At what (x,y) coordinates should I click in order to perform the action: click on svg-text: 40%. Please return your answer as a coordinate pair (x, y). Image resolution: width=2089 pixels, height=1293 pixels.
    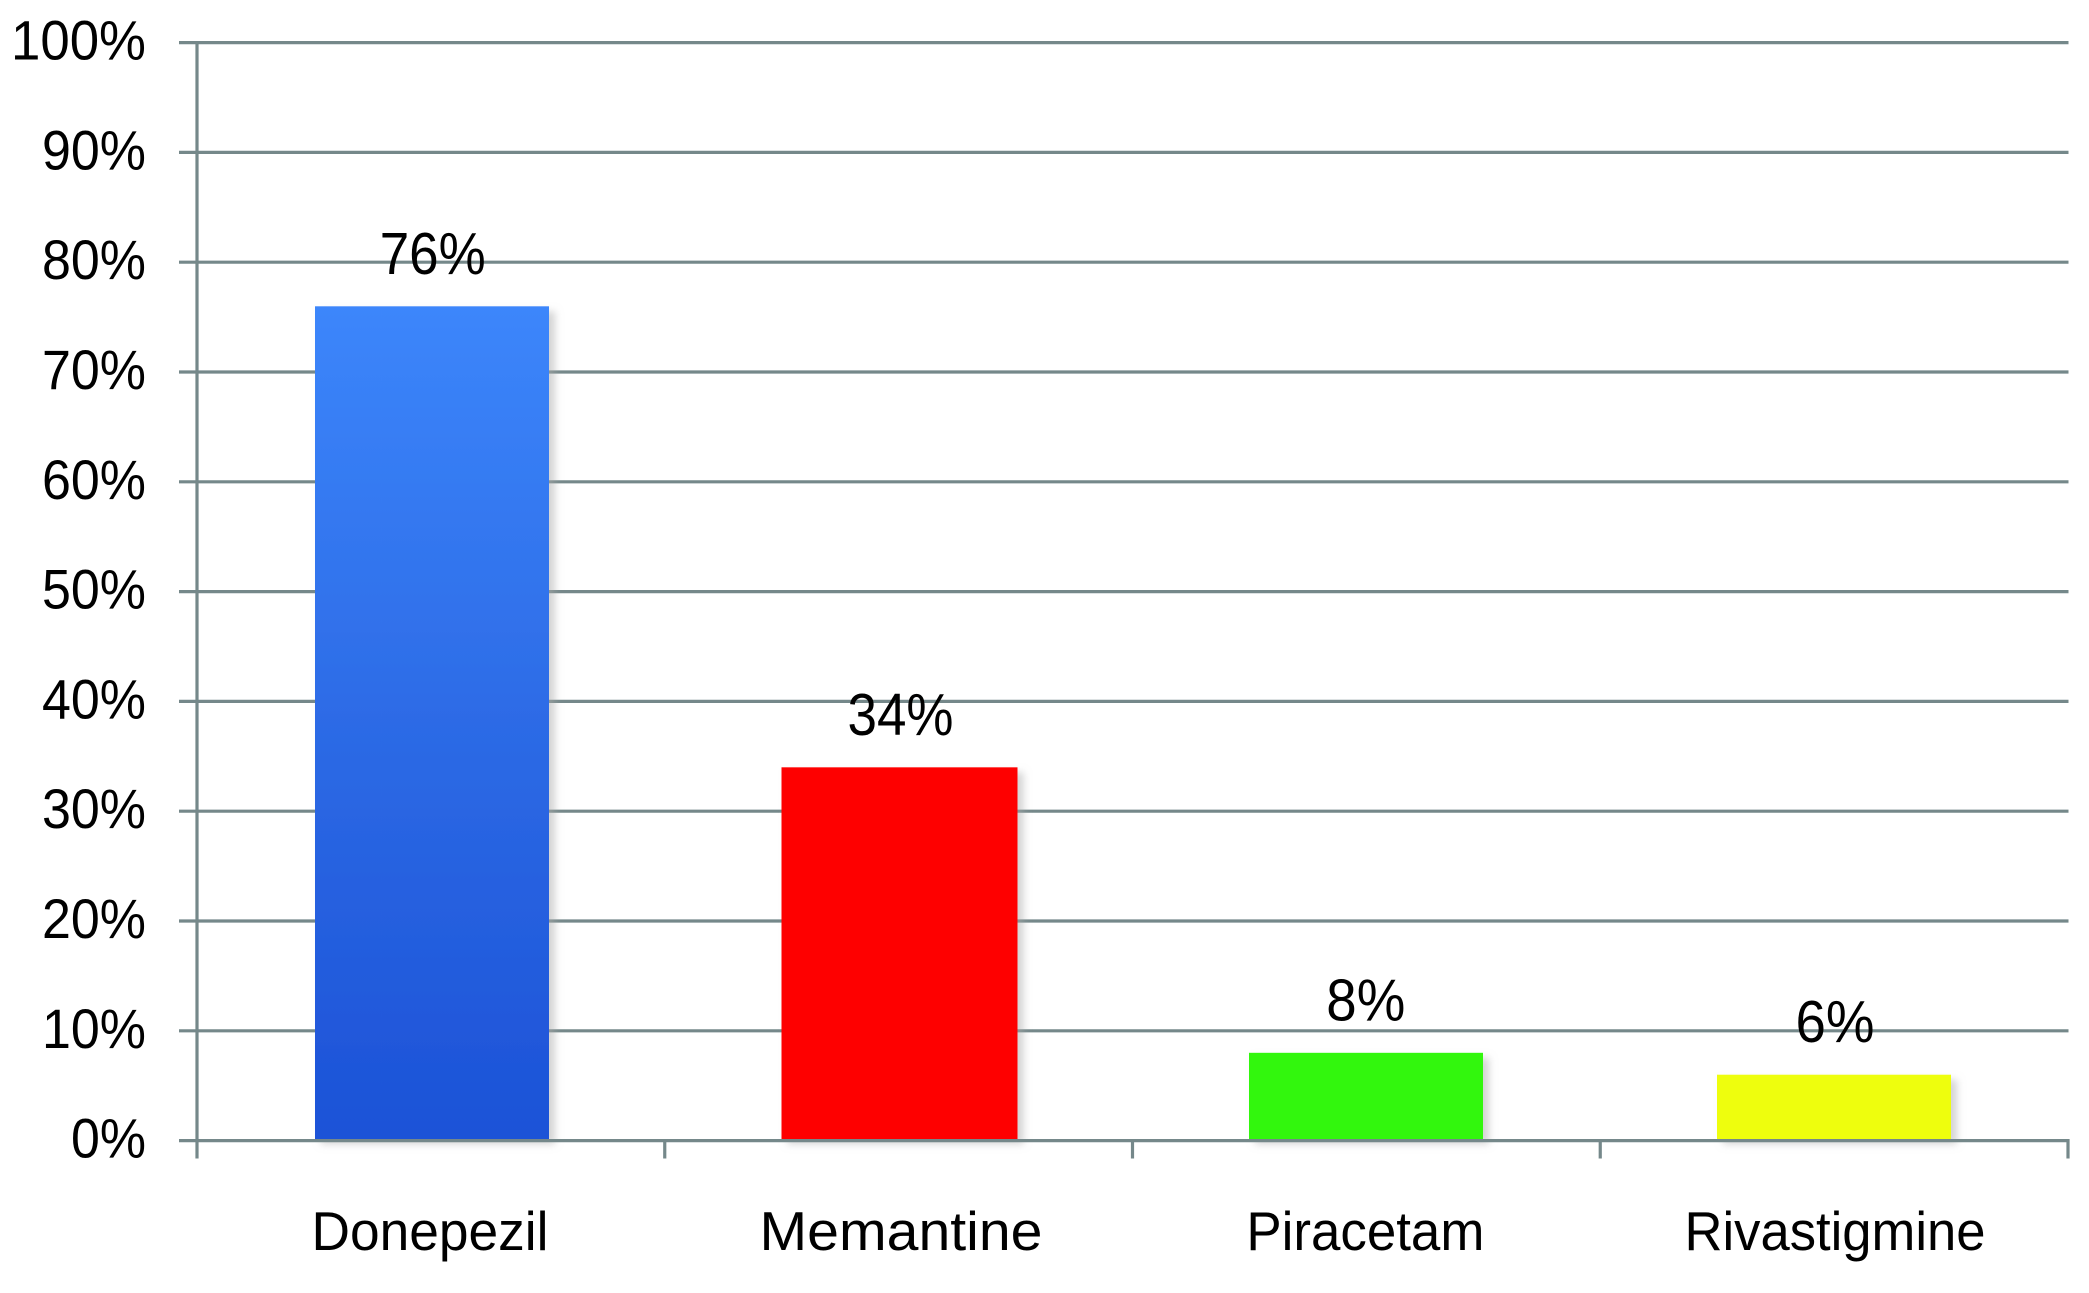
    Looking at the image, I should click on (94, 698).